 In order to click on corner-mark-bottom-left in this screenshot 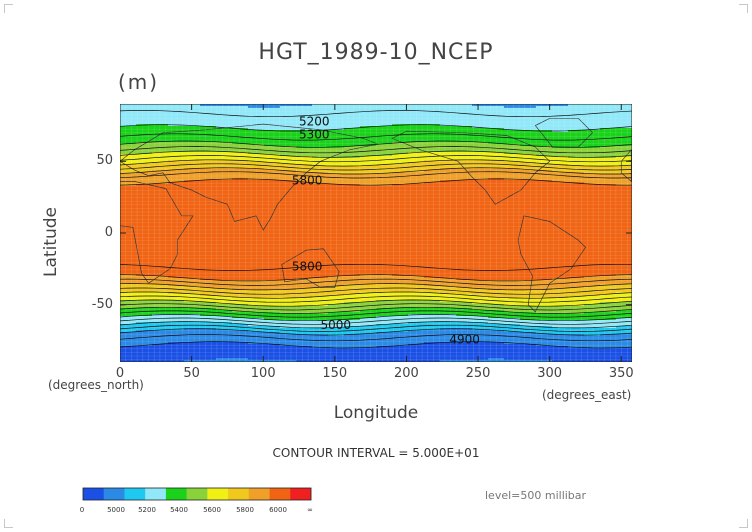, I will do `click(8, 523)`.